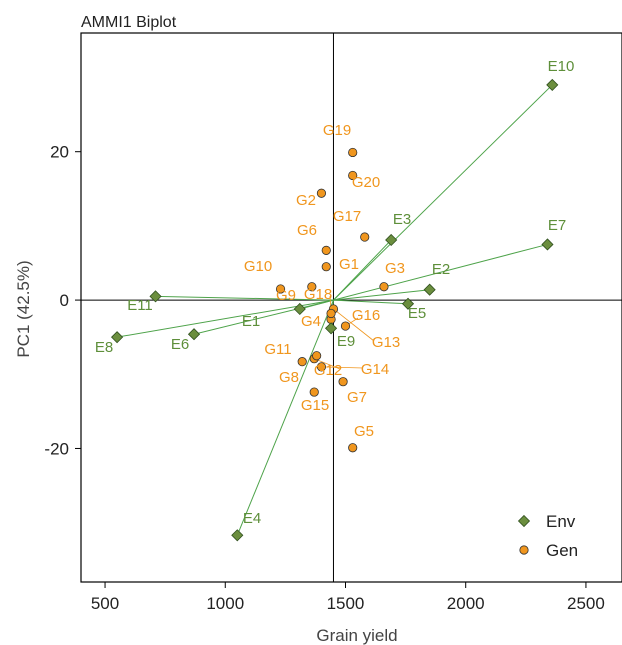  Describe the element at coordinates (375, 369) in the screenshot. I see `gen-label-g14: G14` at that location.